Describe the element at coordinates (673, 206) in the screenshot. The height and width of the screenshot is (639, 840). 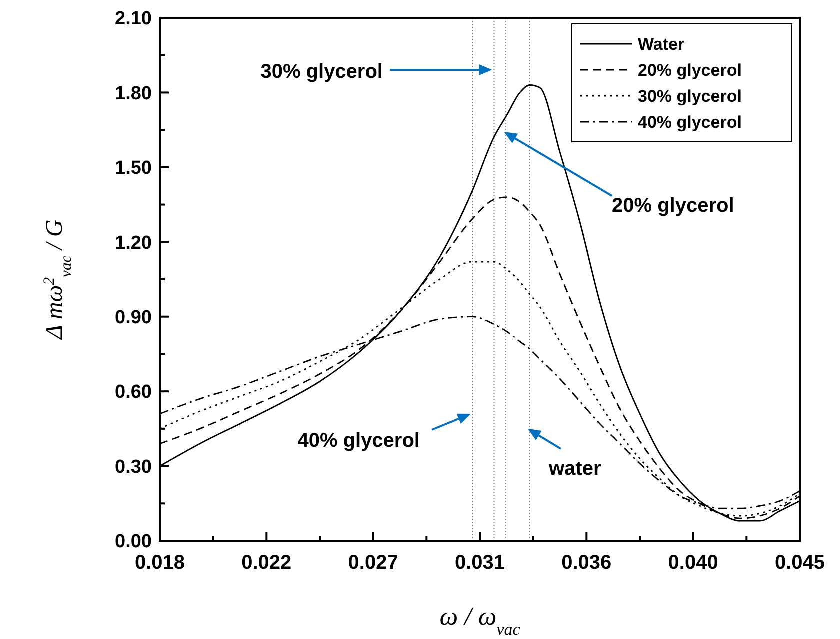
I see `annotation: 20% glycerol` at that location.